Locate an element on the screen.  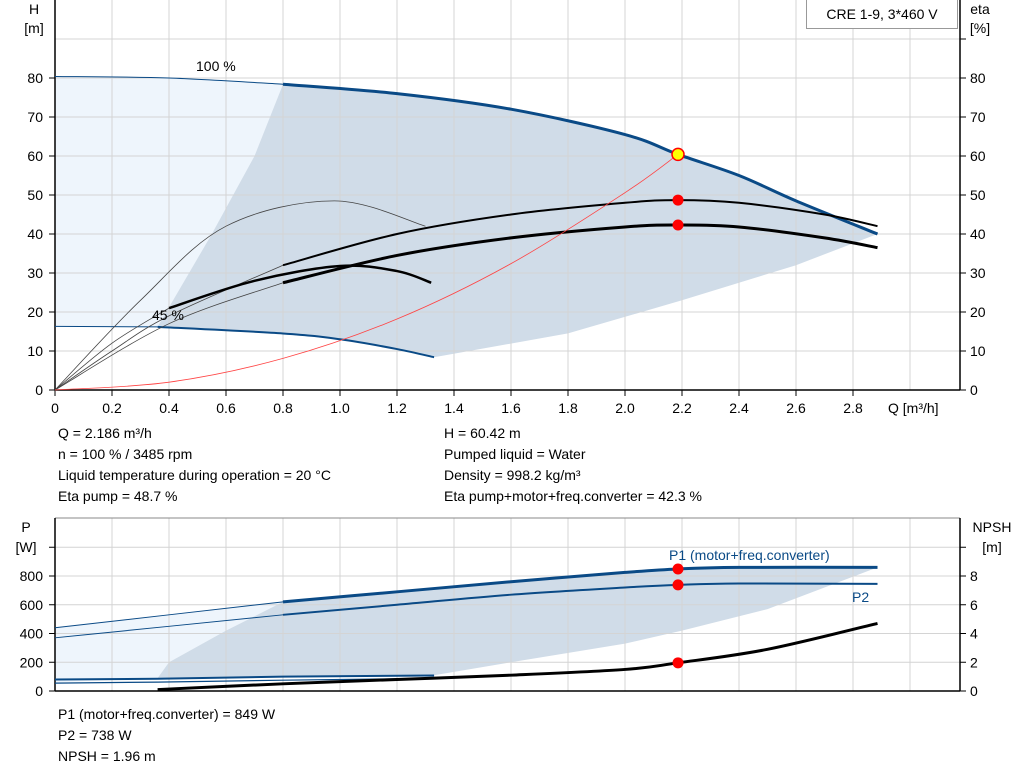
head-curve-100-extension is located at coordinates (169, 80).